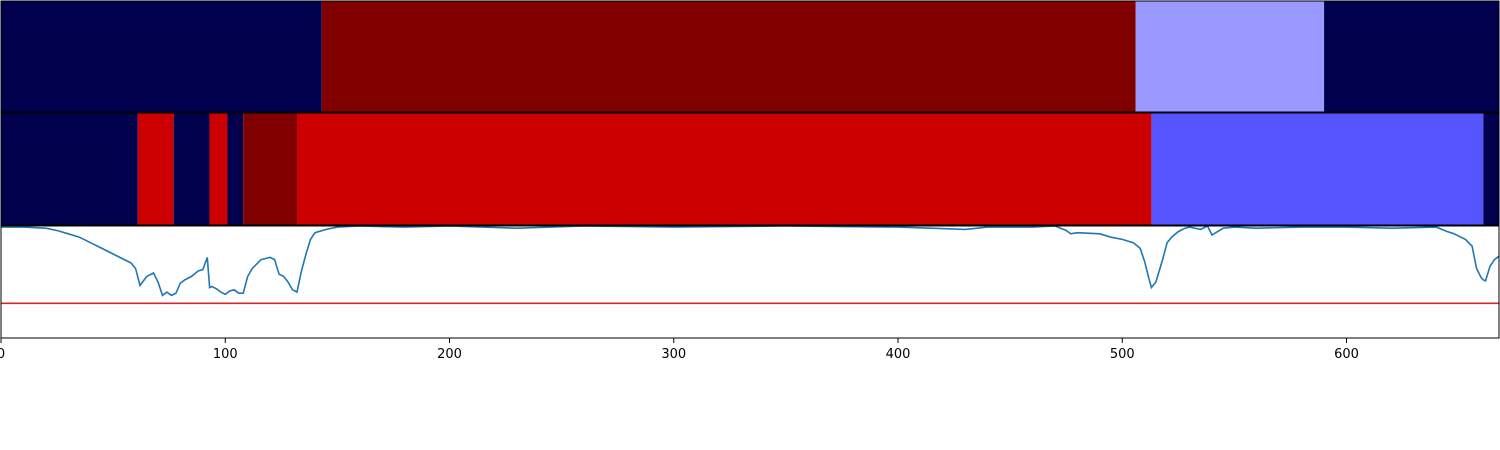 The width and height of the screenshot is (1500, 450). I want to click on x-tick-label-2: 200, so click(449, 354).